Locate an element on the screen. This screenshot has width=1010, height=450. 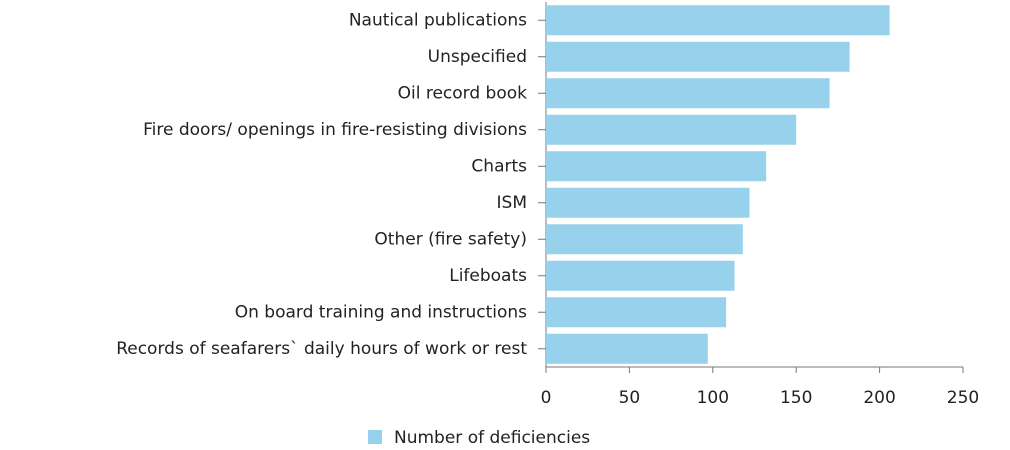
x-tick-label: 50 is located at coordinates (630, 398).